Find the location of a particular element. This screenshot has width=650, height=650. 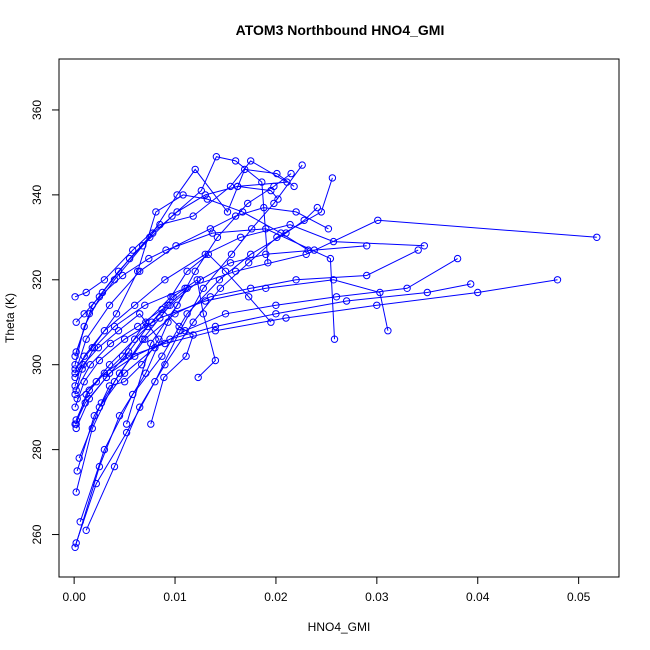

x-tick-label: 0.03 is located at coordinates (377, 597).